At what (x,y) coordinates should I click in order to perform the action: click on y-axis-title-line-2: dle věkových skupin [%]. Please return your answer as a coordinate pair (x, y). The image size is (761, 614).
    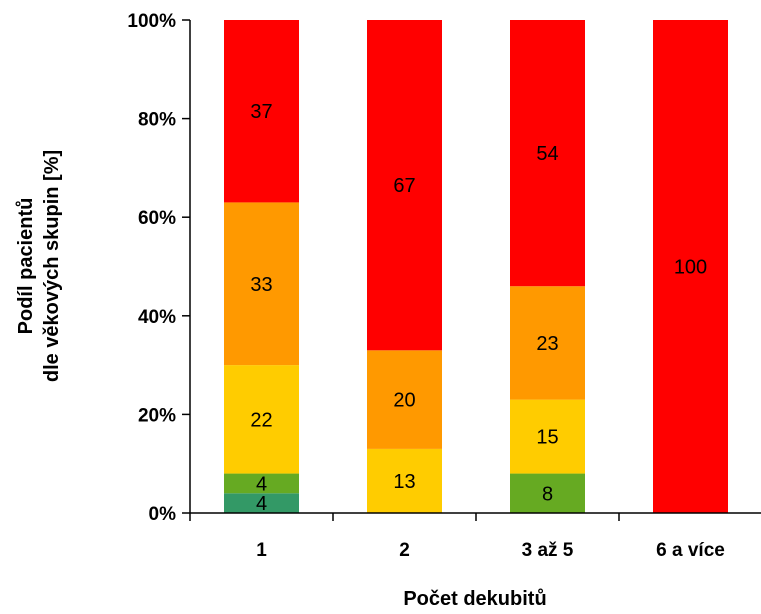
    Looking at the image, I should click on (52, 266).